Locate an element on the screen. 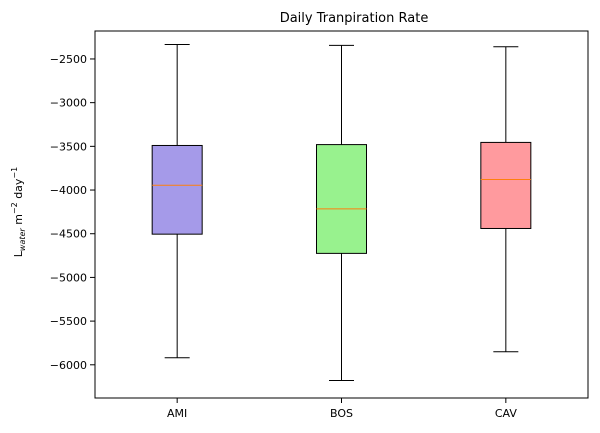  box-bos is located at coordinates (341, 213).